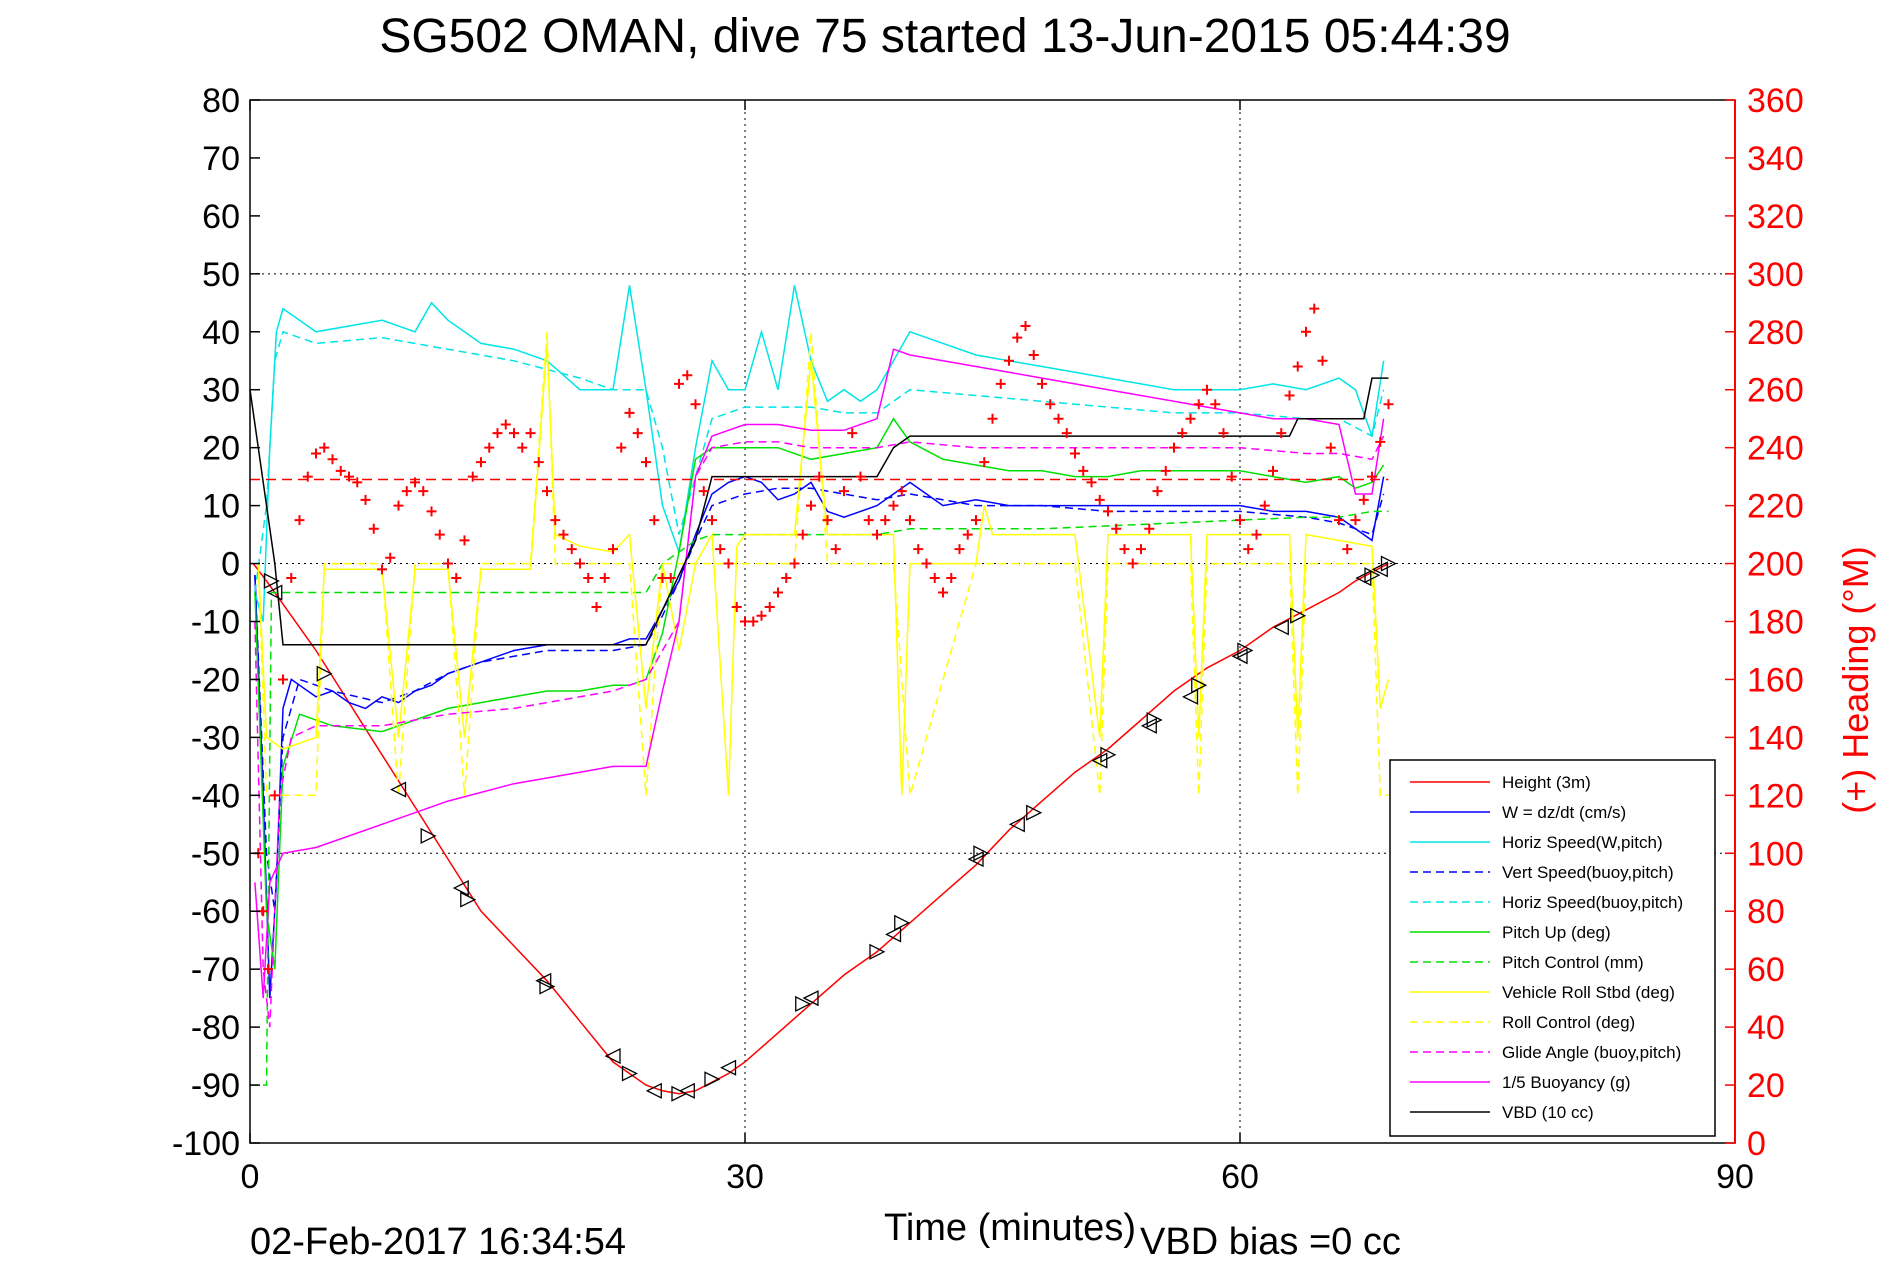  What do you see at coordinates (221, 101) in the screenshot?
I see `y-tick-label: 80` at bounding box center [221, 101].